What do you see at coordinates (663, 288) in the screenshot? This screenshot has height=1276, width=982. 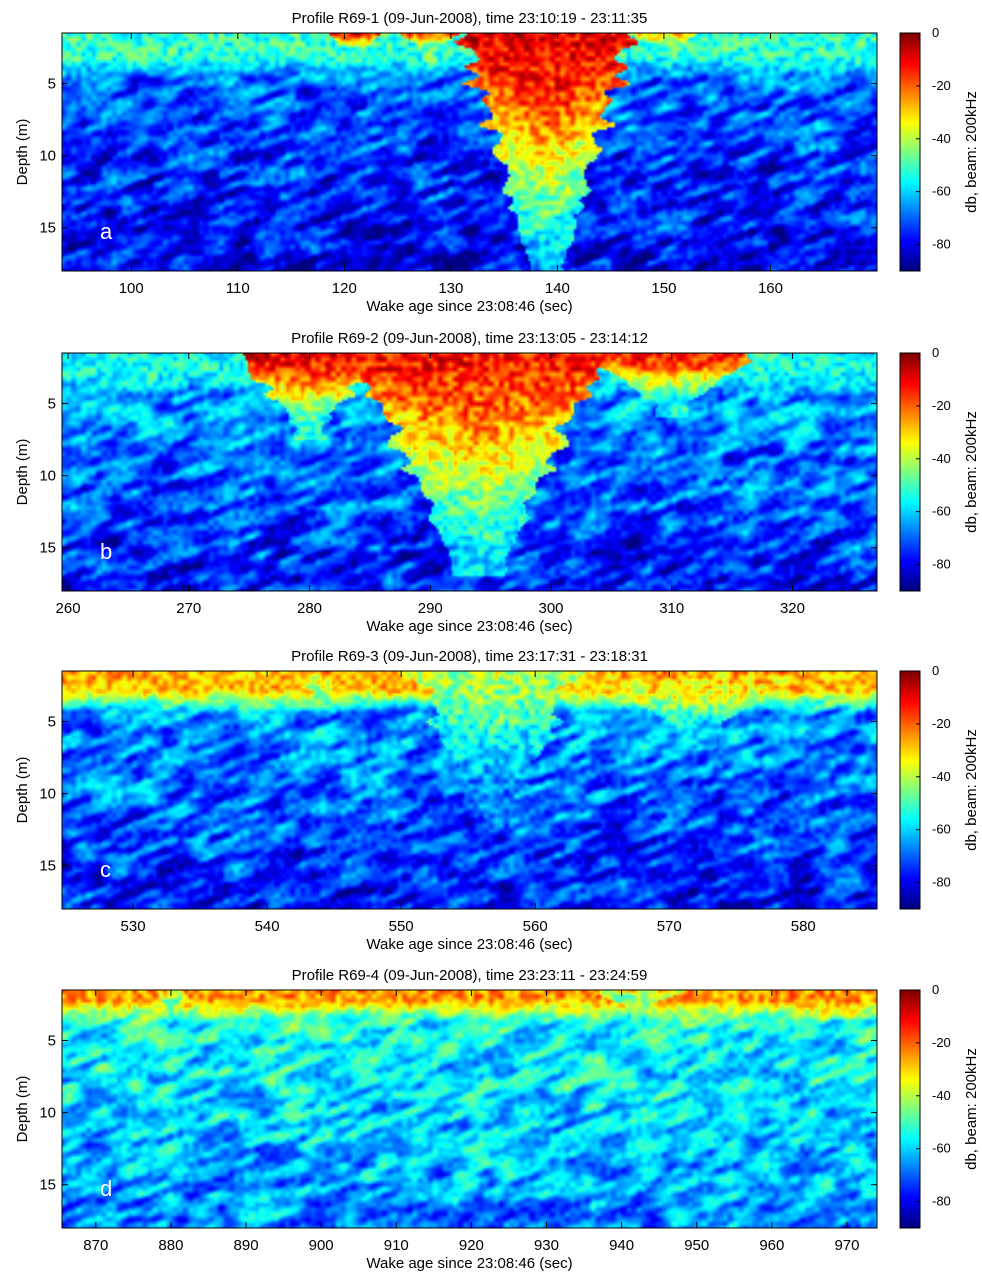 I see `x-tick-label: 150` at bounding box center [663, 288].